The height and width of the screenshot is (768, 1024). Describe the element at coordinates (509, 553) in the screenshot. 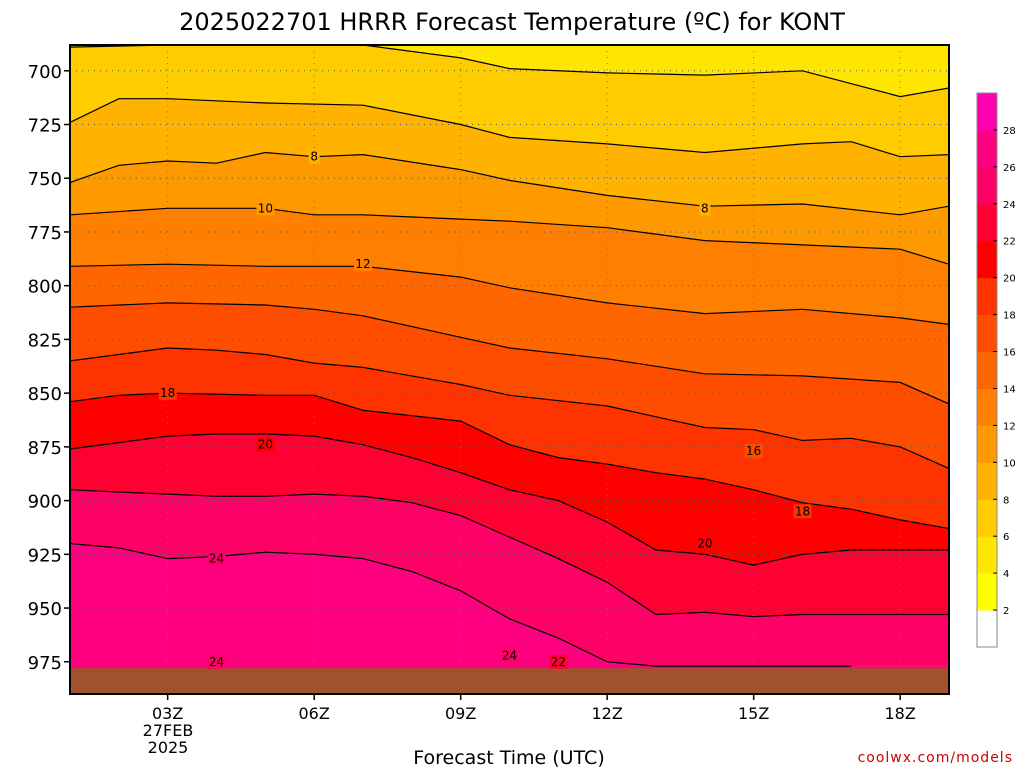

I see `isotherm-24C` at that location.